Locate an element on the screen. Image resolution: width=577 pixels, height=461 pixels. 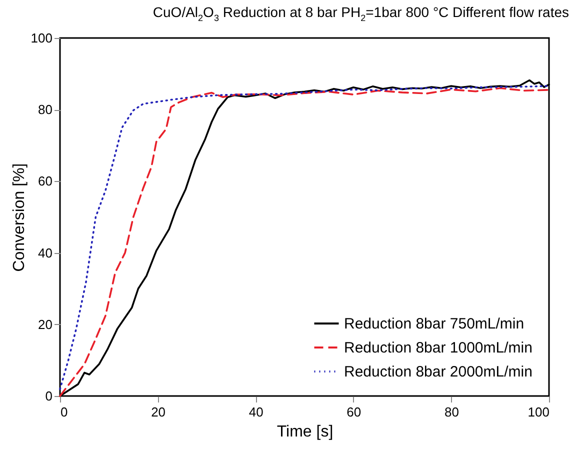
y-tick-label: 60 is located at coordinates (45, 181).